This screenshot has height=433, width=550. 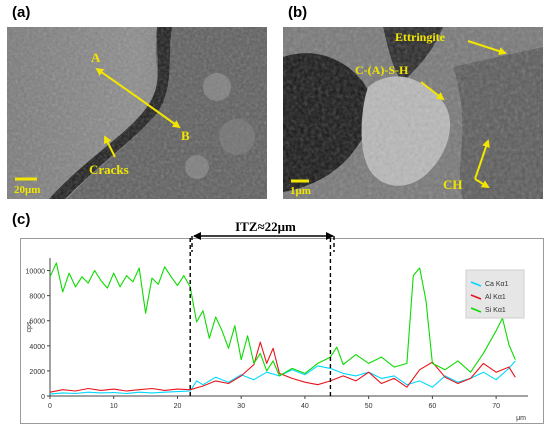 I want to click on arrow-to-b, so click(x=158, y=112).